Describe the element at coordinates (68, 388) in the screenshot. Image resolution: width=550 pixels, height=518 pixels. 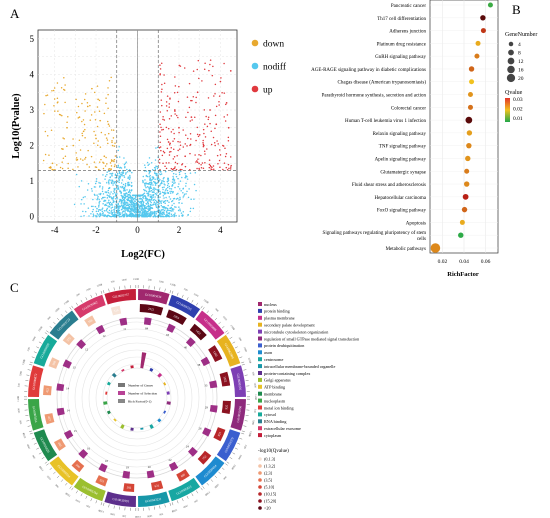
I see `go-selection-count-label: 14` at that location.